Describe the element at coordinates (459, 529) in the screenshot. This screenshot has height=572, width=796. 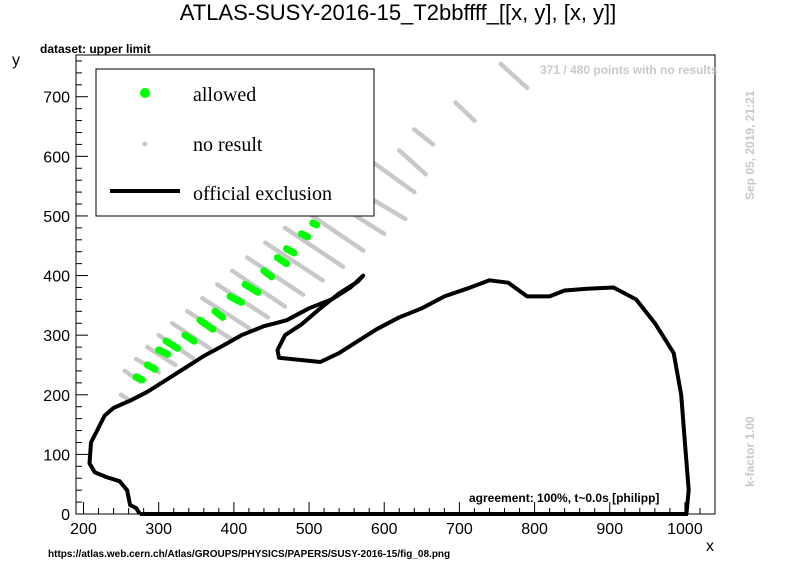
I see `x-tick-label: 700` at that location.